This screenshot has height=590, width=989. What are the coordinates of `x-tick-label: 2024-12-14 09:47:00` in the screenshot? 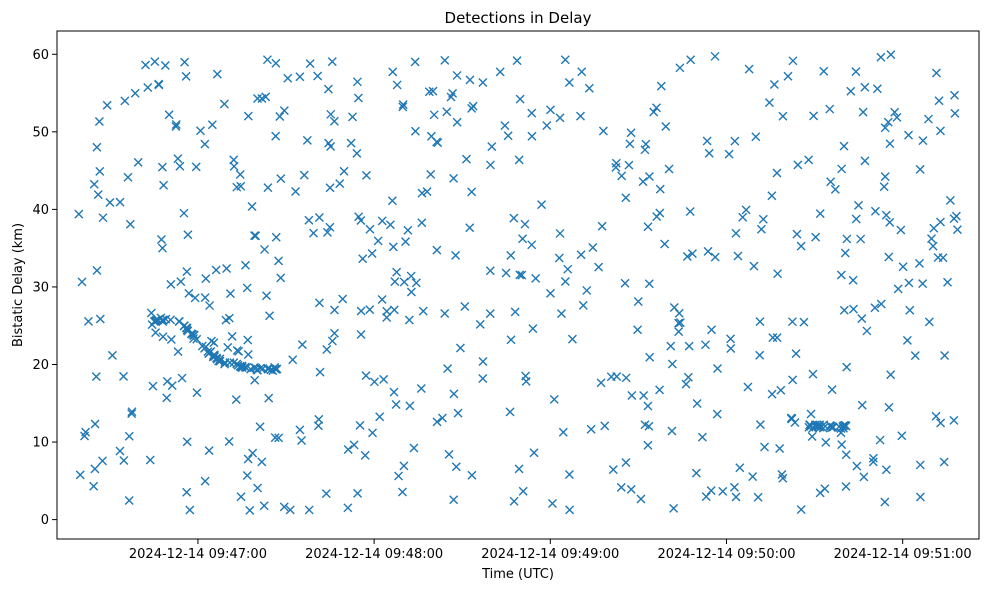 It's located at (198, 554).